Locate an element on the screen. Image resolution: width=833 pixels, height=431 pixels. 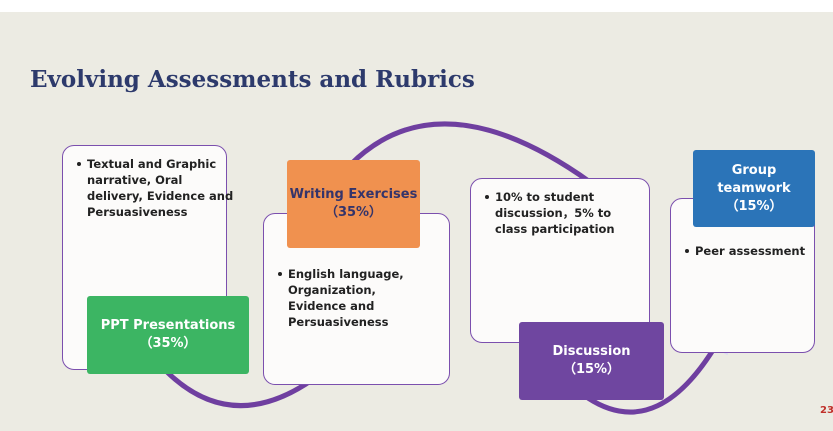
slide-title: Evolving Assessments and Rubrics is located at coordinates (252, 79).